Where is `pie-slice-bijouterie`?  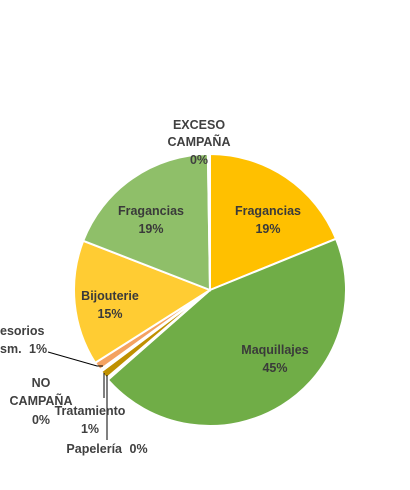
pie-slice-bijouterie is located at coordinates (143, 302).